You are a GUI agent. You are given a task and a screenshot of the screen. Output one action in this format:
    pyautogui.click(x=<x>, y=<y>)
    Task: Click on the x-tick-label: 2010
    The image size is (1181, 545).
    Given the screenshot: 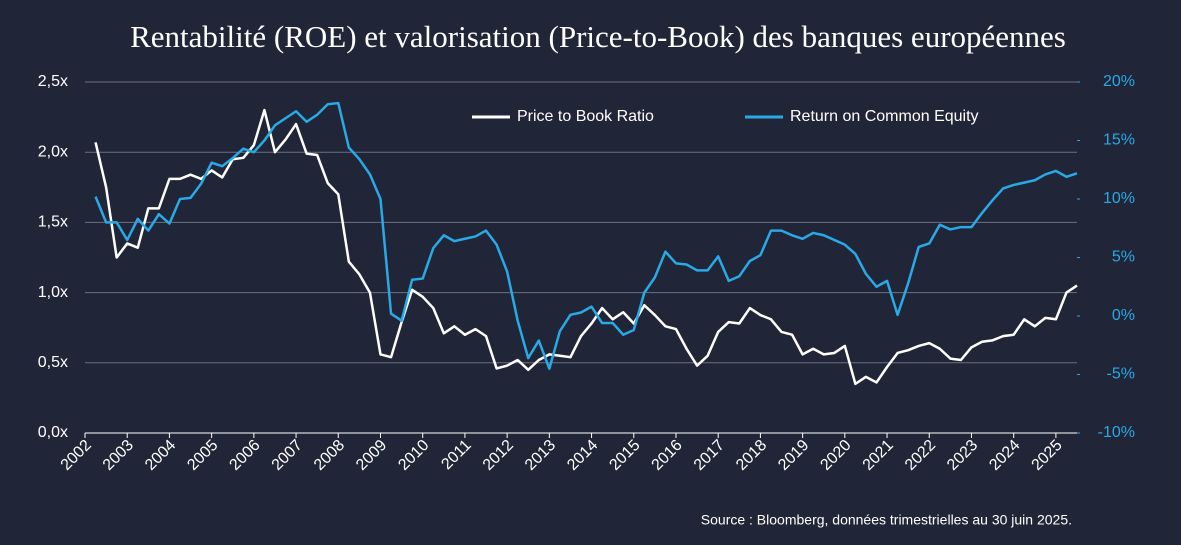 What is the action you would take?
    pyautogui.click(x=413, y=455)
    